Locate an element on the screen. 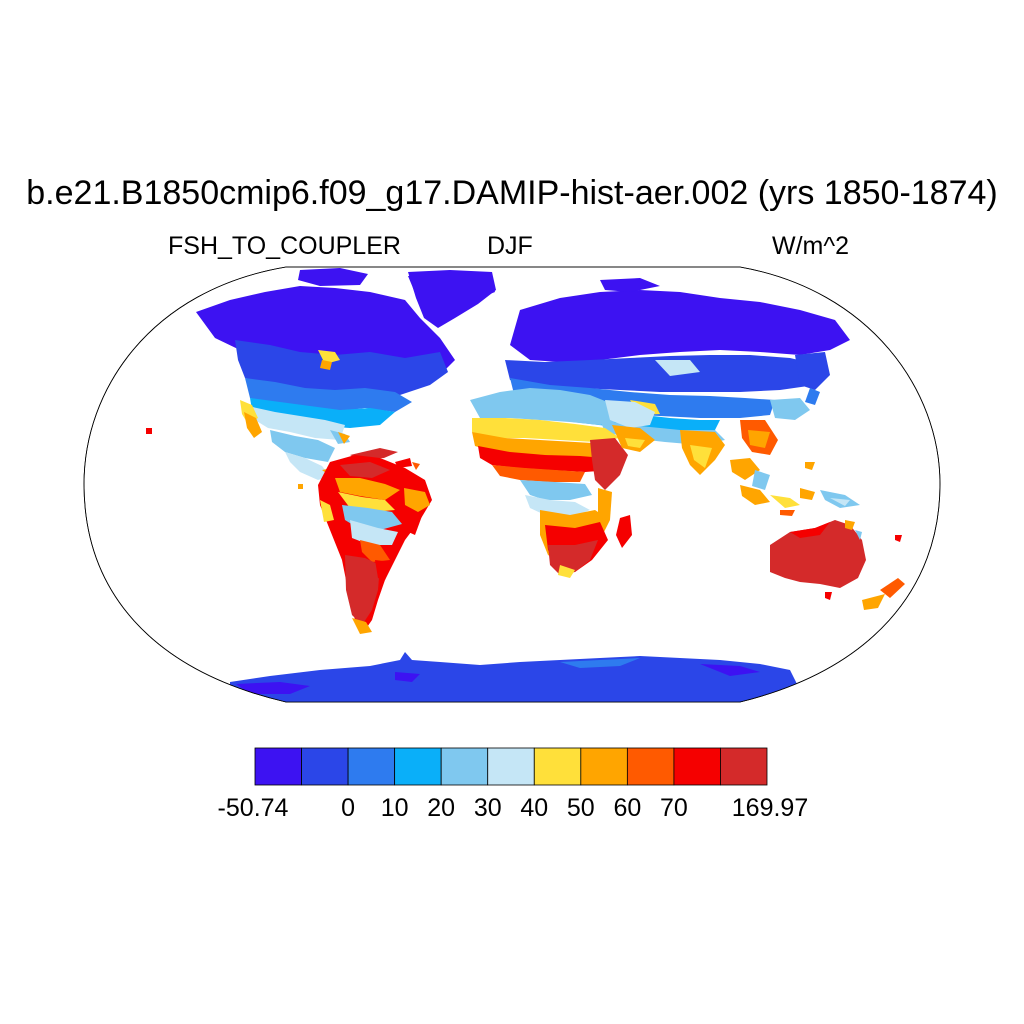  variable-name: FSH_TO_COUPLER is located at coordinates (284, 246).